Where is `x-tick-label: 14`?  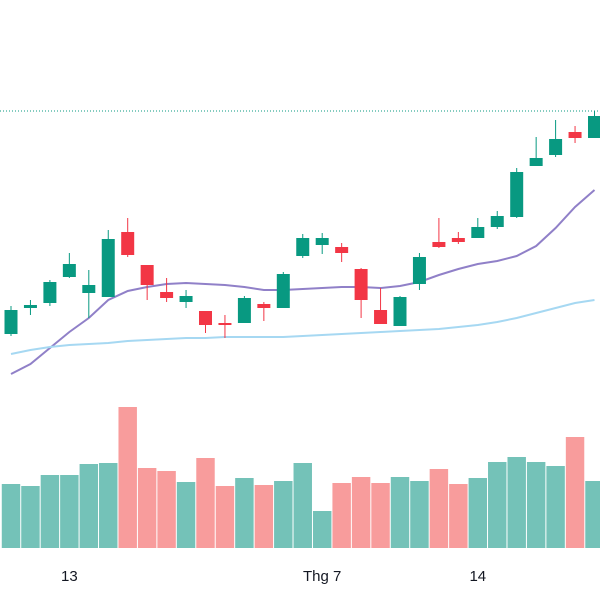 x-tick-label: 14 is located at coordinates (477, 576).